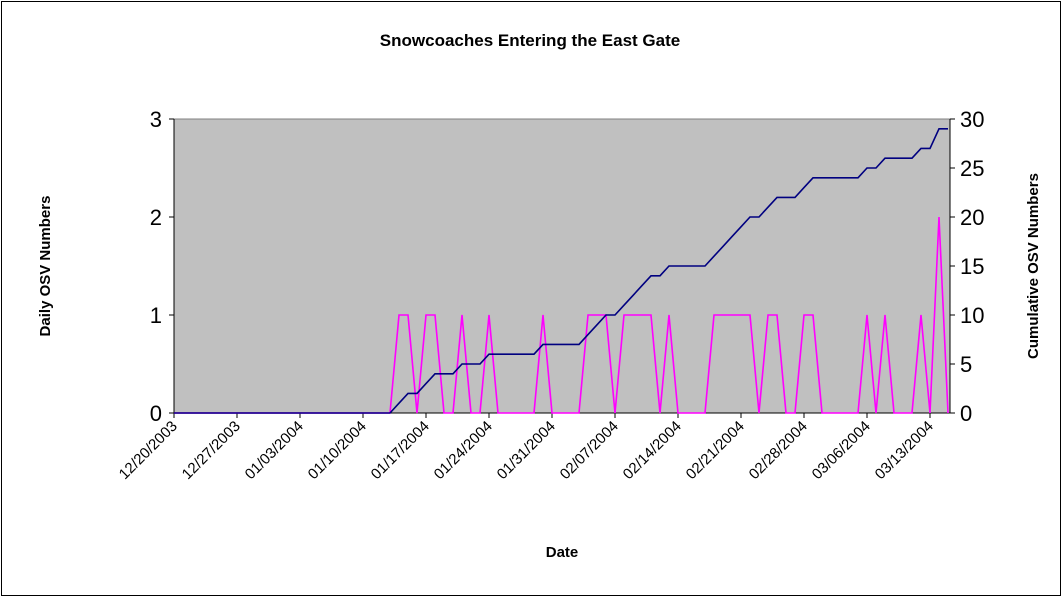  What do you see at coordinates (966, 413) in the screenshot?
I see `y2-tick-label: 0` at bounding box center [966, 413].